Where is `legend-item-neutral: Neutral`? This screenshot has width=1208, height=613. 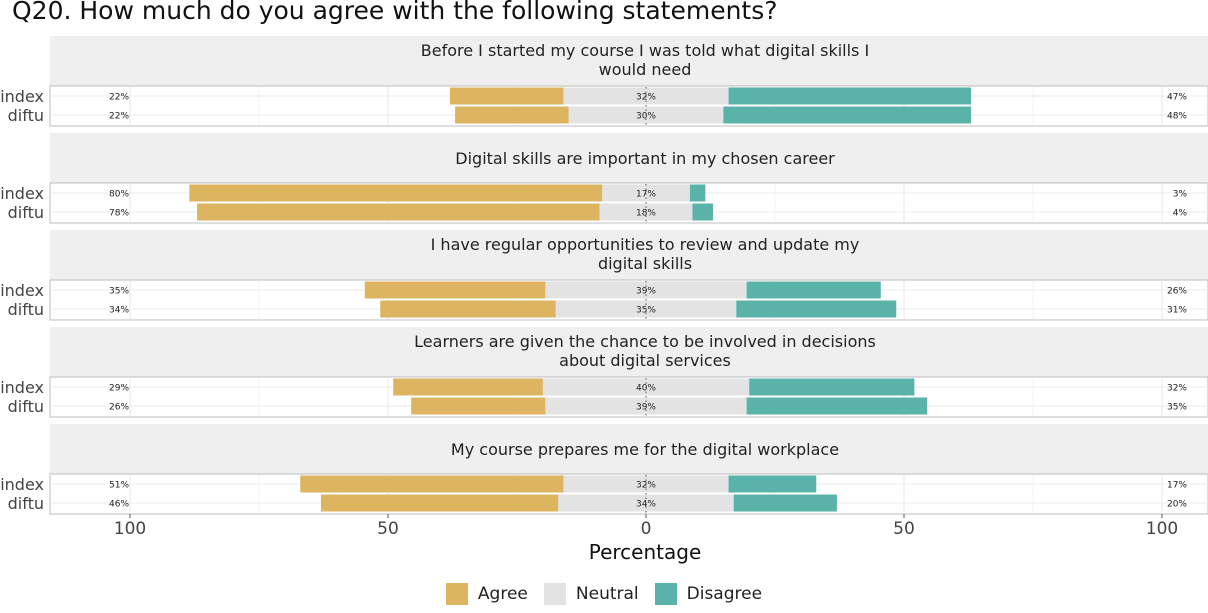 legend-item-neutral: Neutral is located at coordinates (591, 594).